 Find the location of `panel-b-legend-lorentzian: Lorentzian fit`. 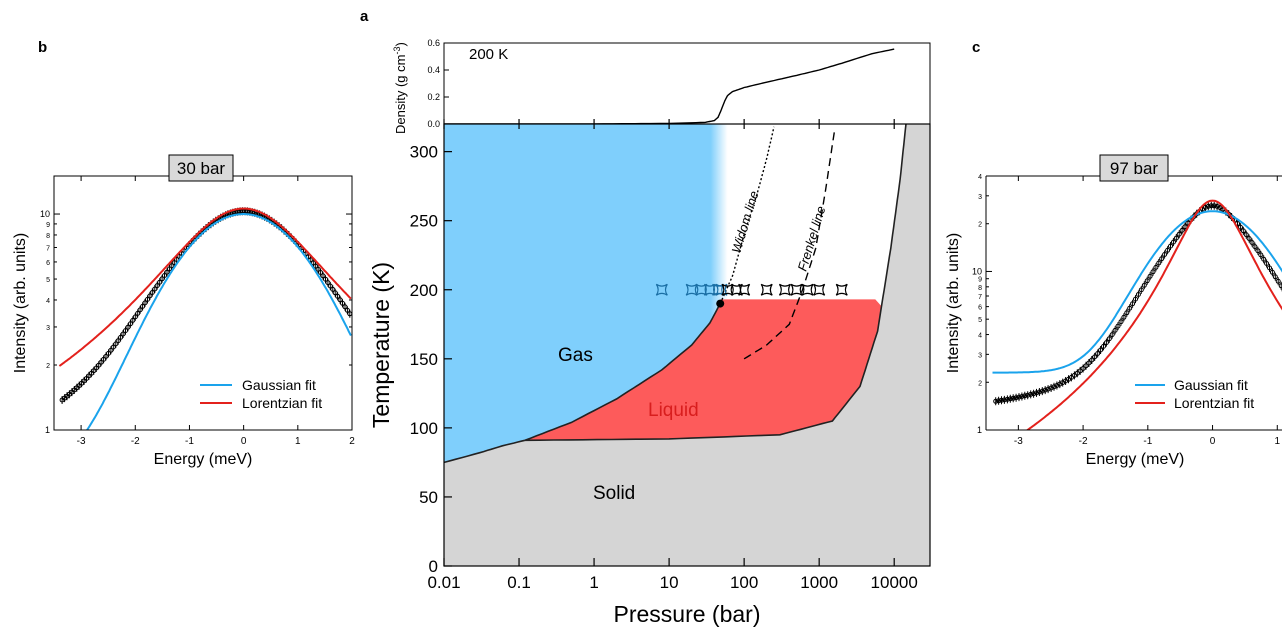

panel-b-legend-lorentzian: Lorentzian fit is located at coordinates (282, 403).